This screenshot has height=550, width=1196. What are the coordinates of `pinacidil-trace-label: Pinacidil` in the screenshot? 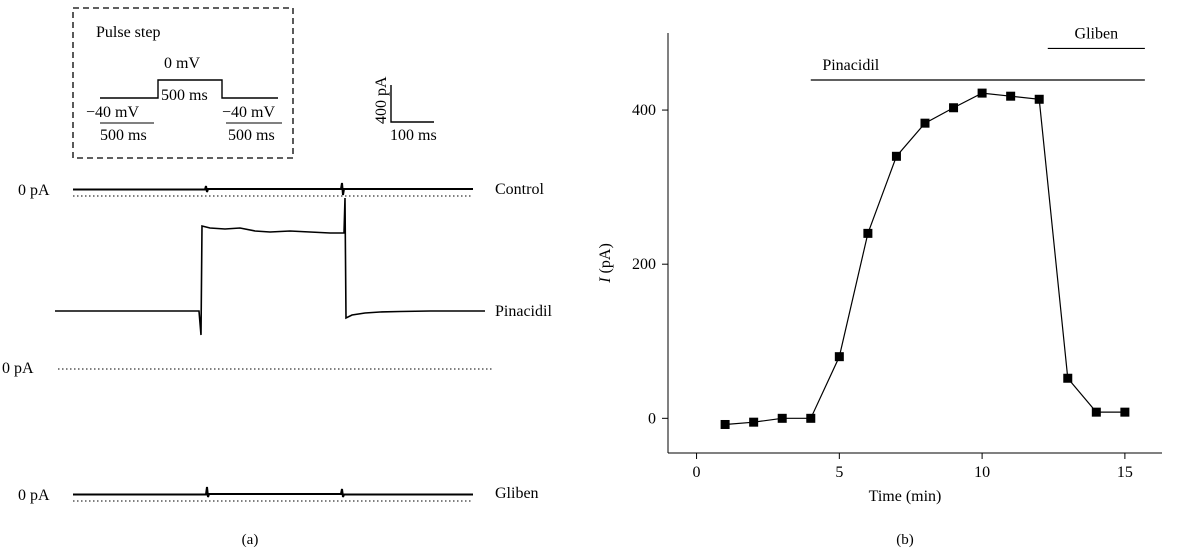 It's located at (523, 311).